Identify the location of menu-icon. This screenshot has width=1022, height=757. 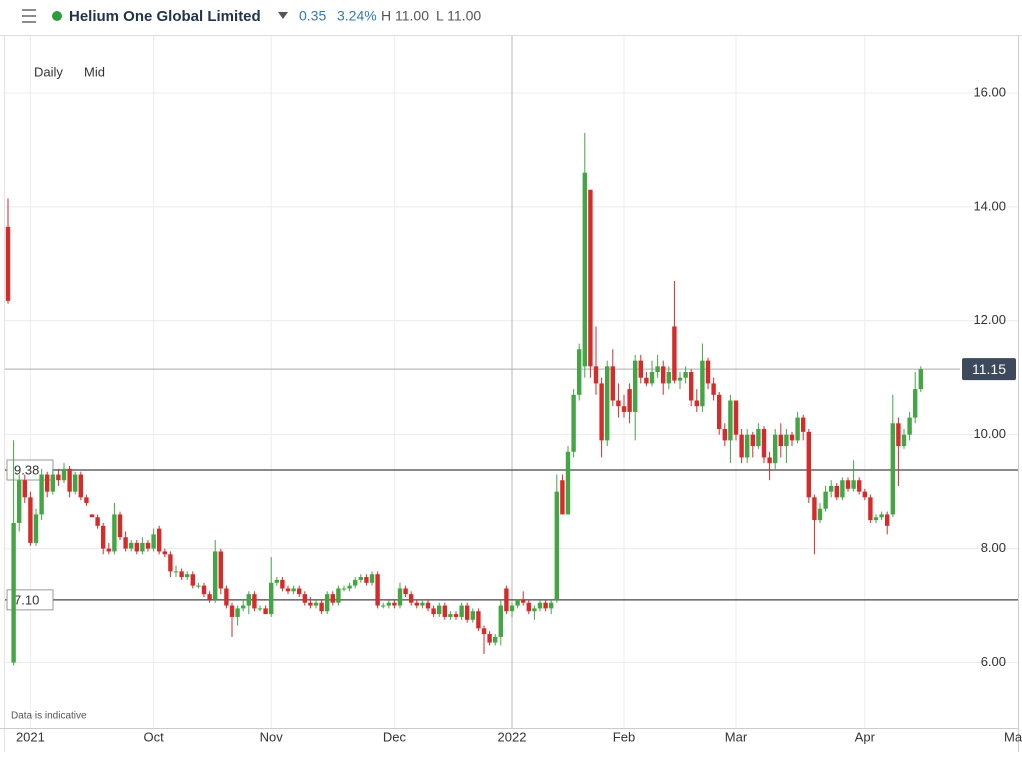
(29, 16).